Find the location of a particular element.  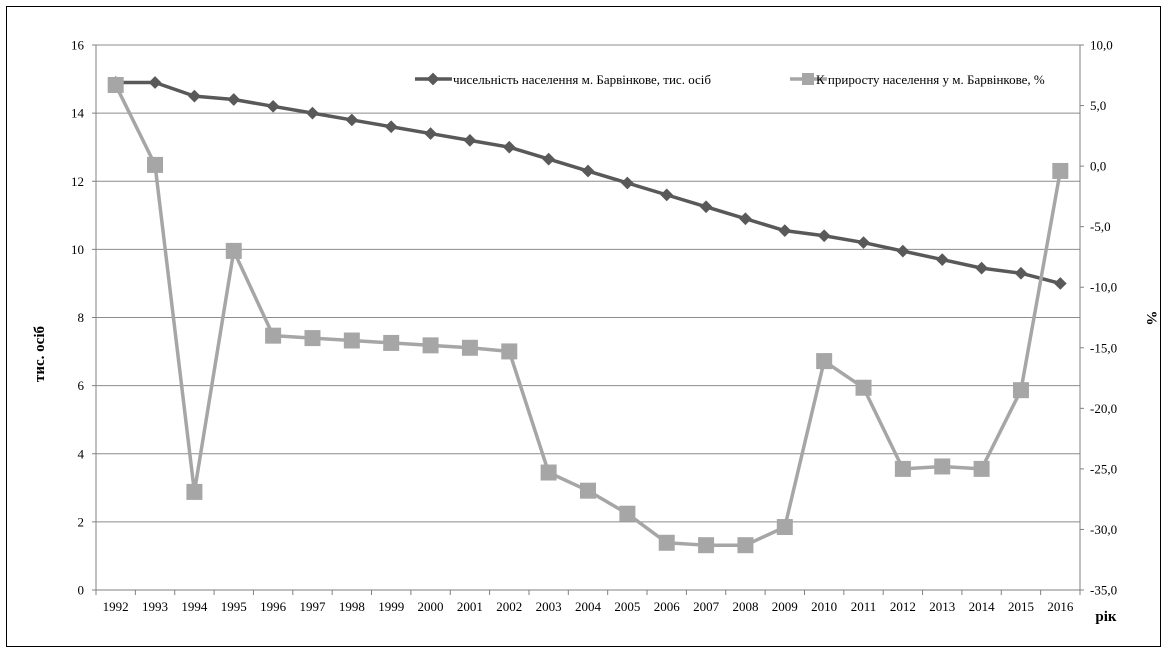

x-tick-label: 2015 is located at coordinates (1021, 606).